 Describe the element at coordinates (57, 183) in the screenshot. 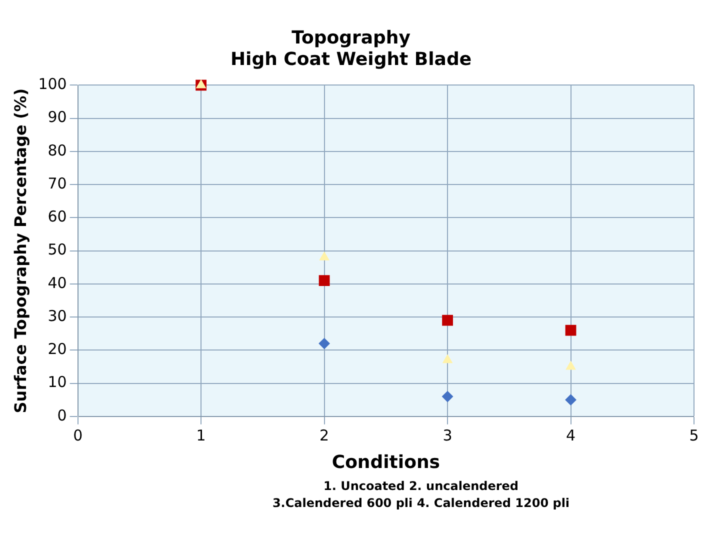

I see `y-tick-label: 70` at that location.